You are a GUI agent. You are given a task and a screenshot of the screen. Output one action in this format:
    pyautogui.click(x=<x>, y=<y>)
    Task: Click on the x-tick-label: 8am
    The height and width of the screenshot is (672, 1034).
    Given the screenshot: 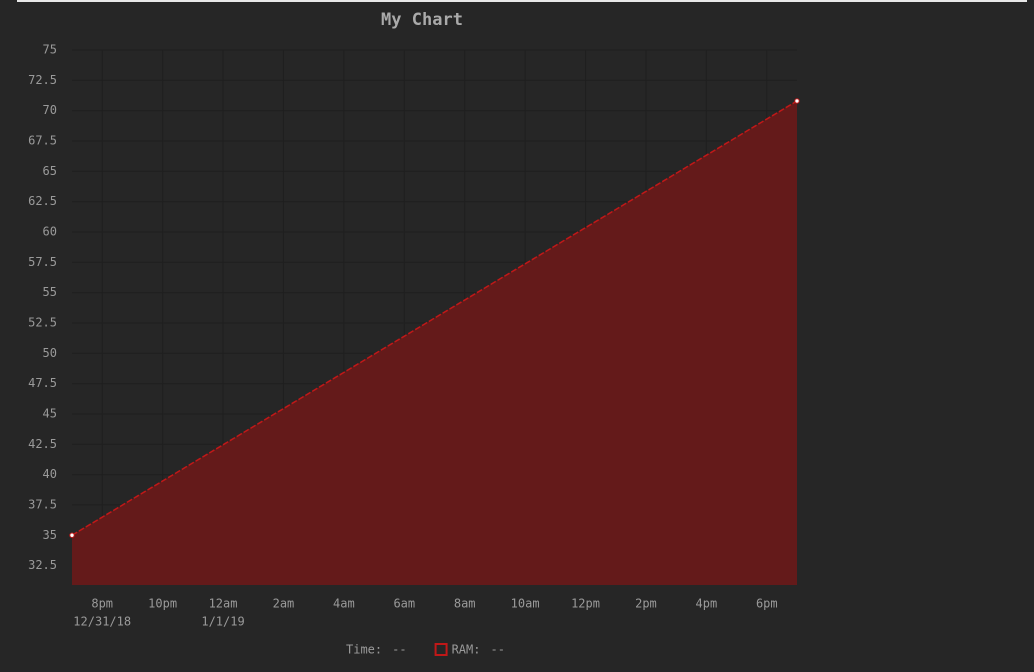 What is the action you would take?
    pyautogui.click(x=465, y=604)
    